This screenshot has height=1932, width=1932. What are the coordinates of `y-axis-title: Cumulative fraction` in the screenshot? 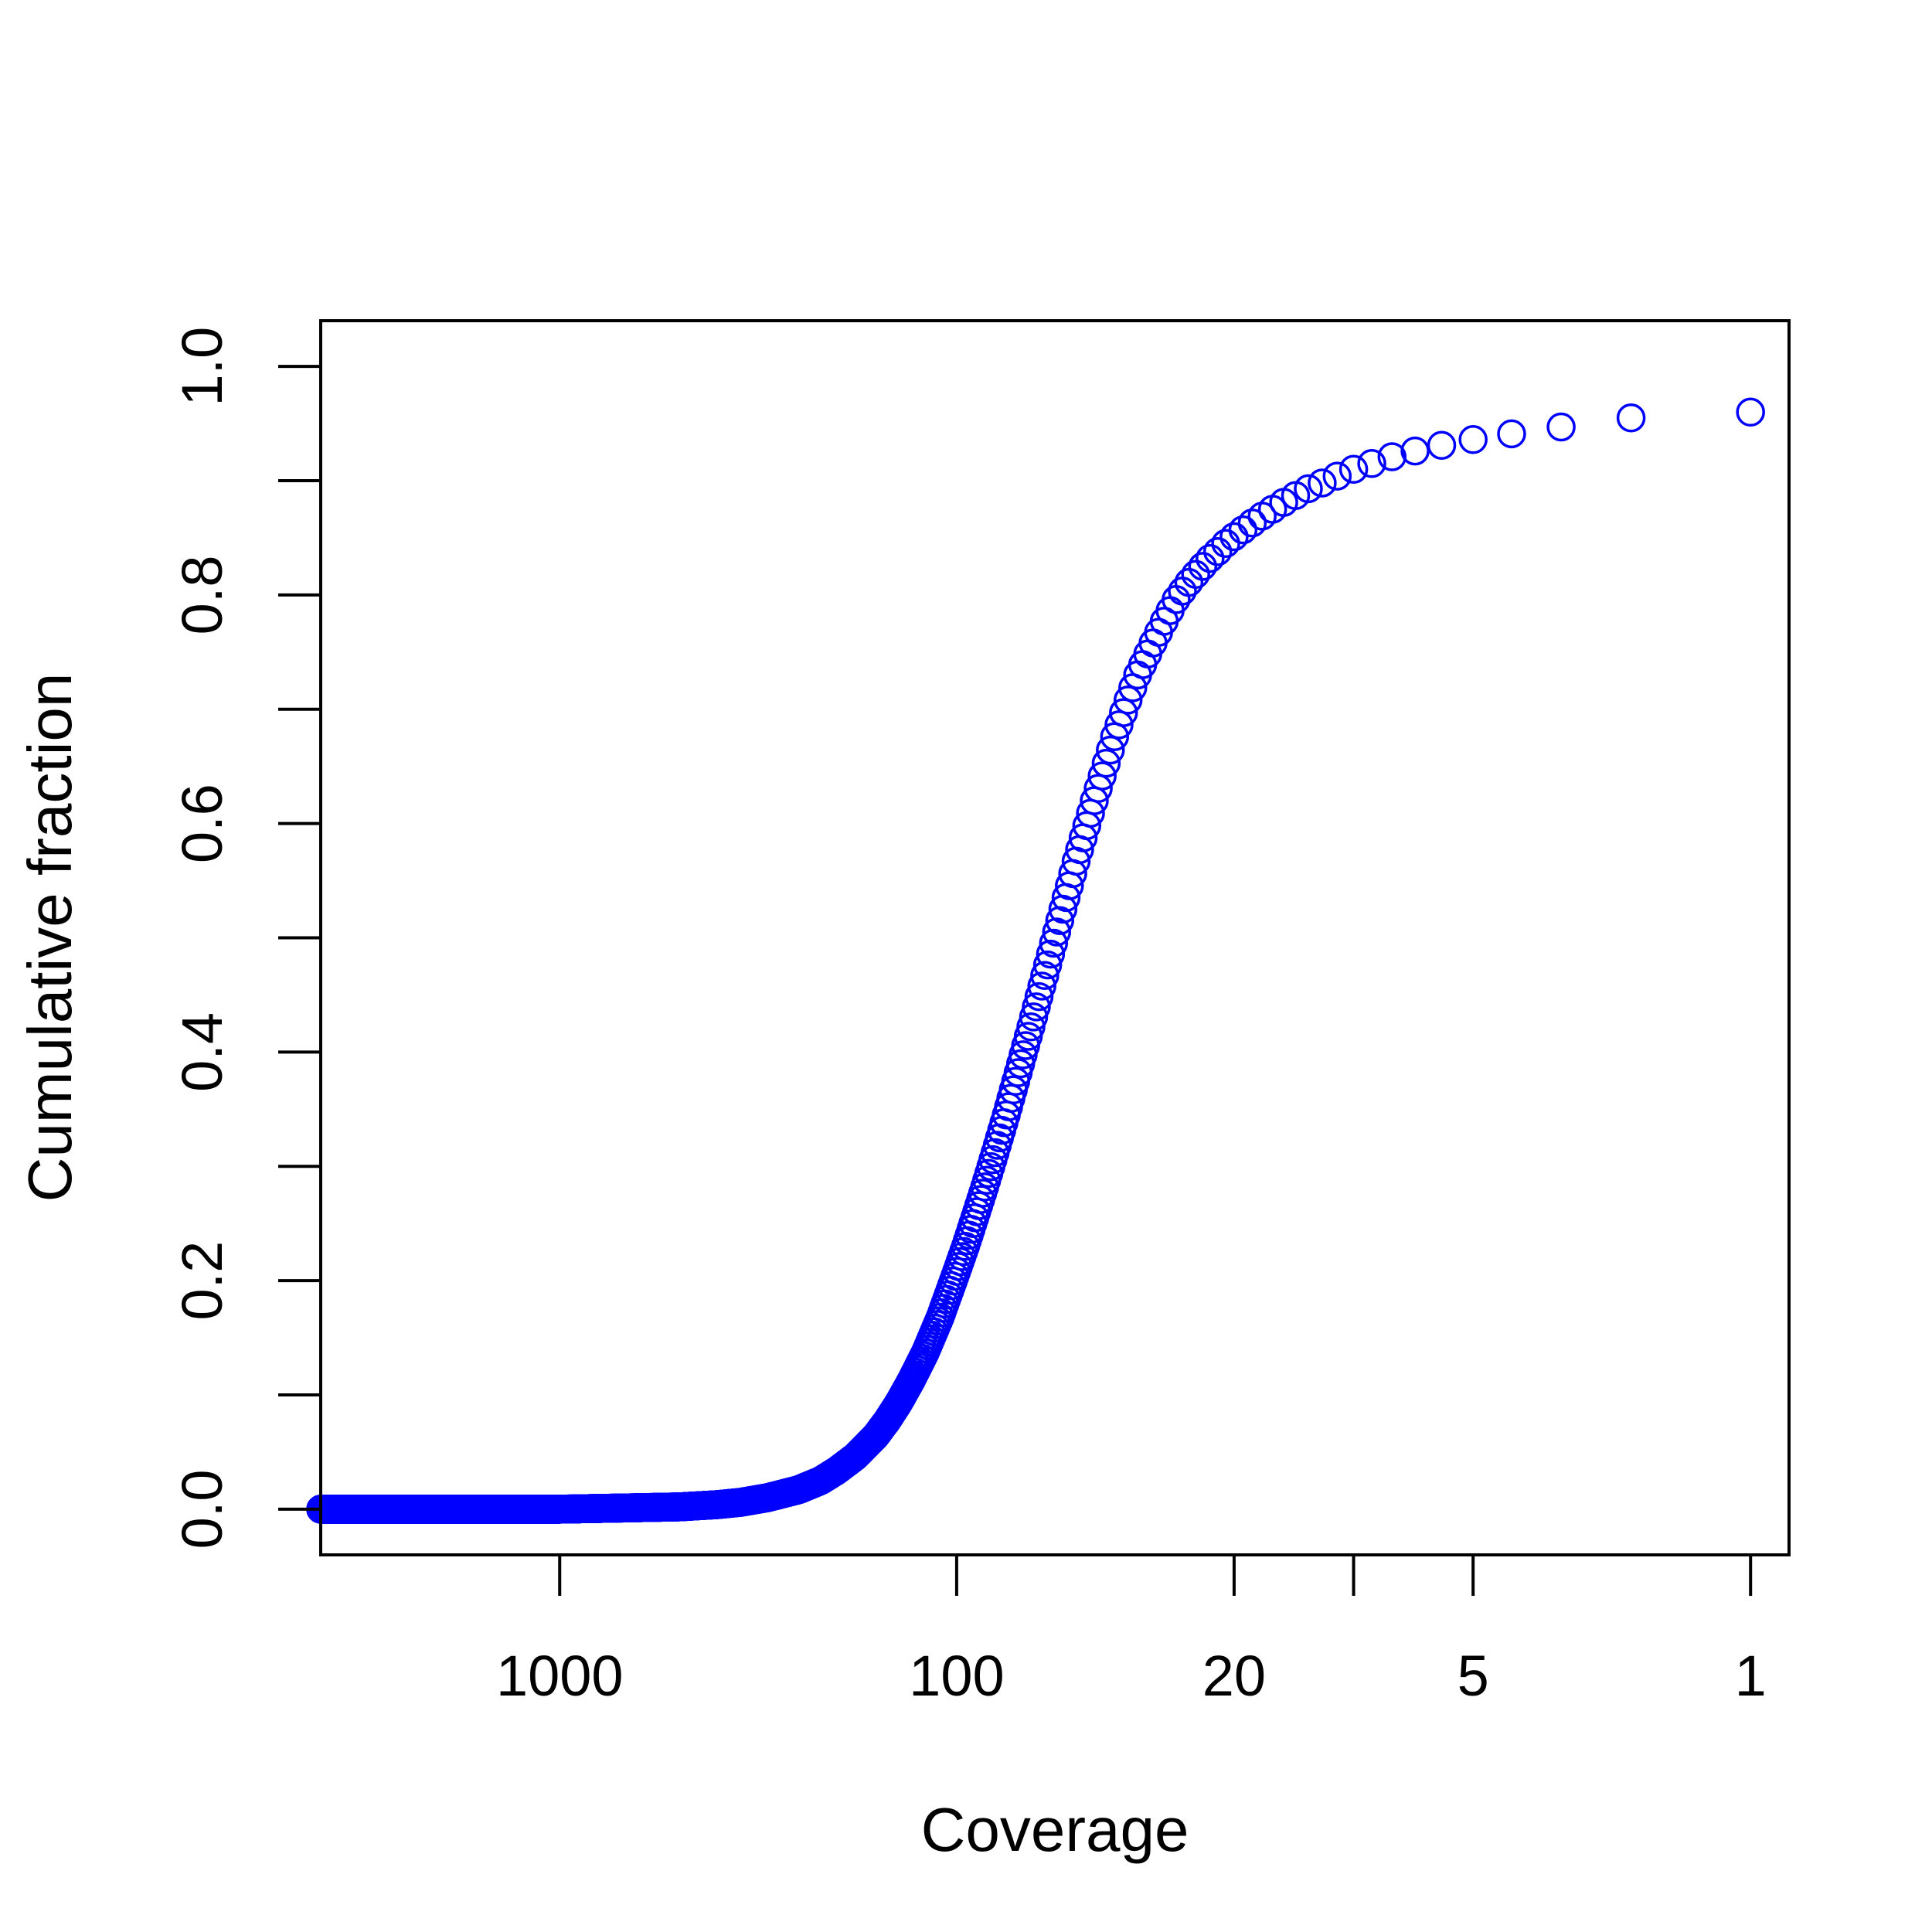 It's located at (50, 937).